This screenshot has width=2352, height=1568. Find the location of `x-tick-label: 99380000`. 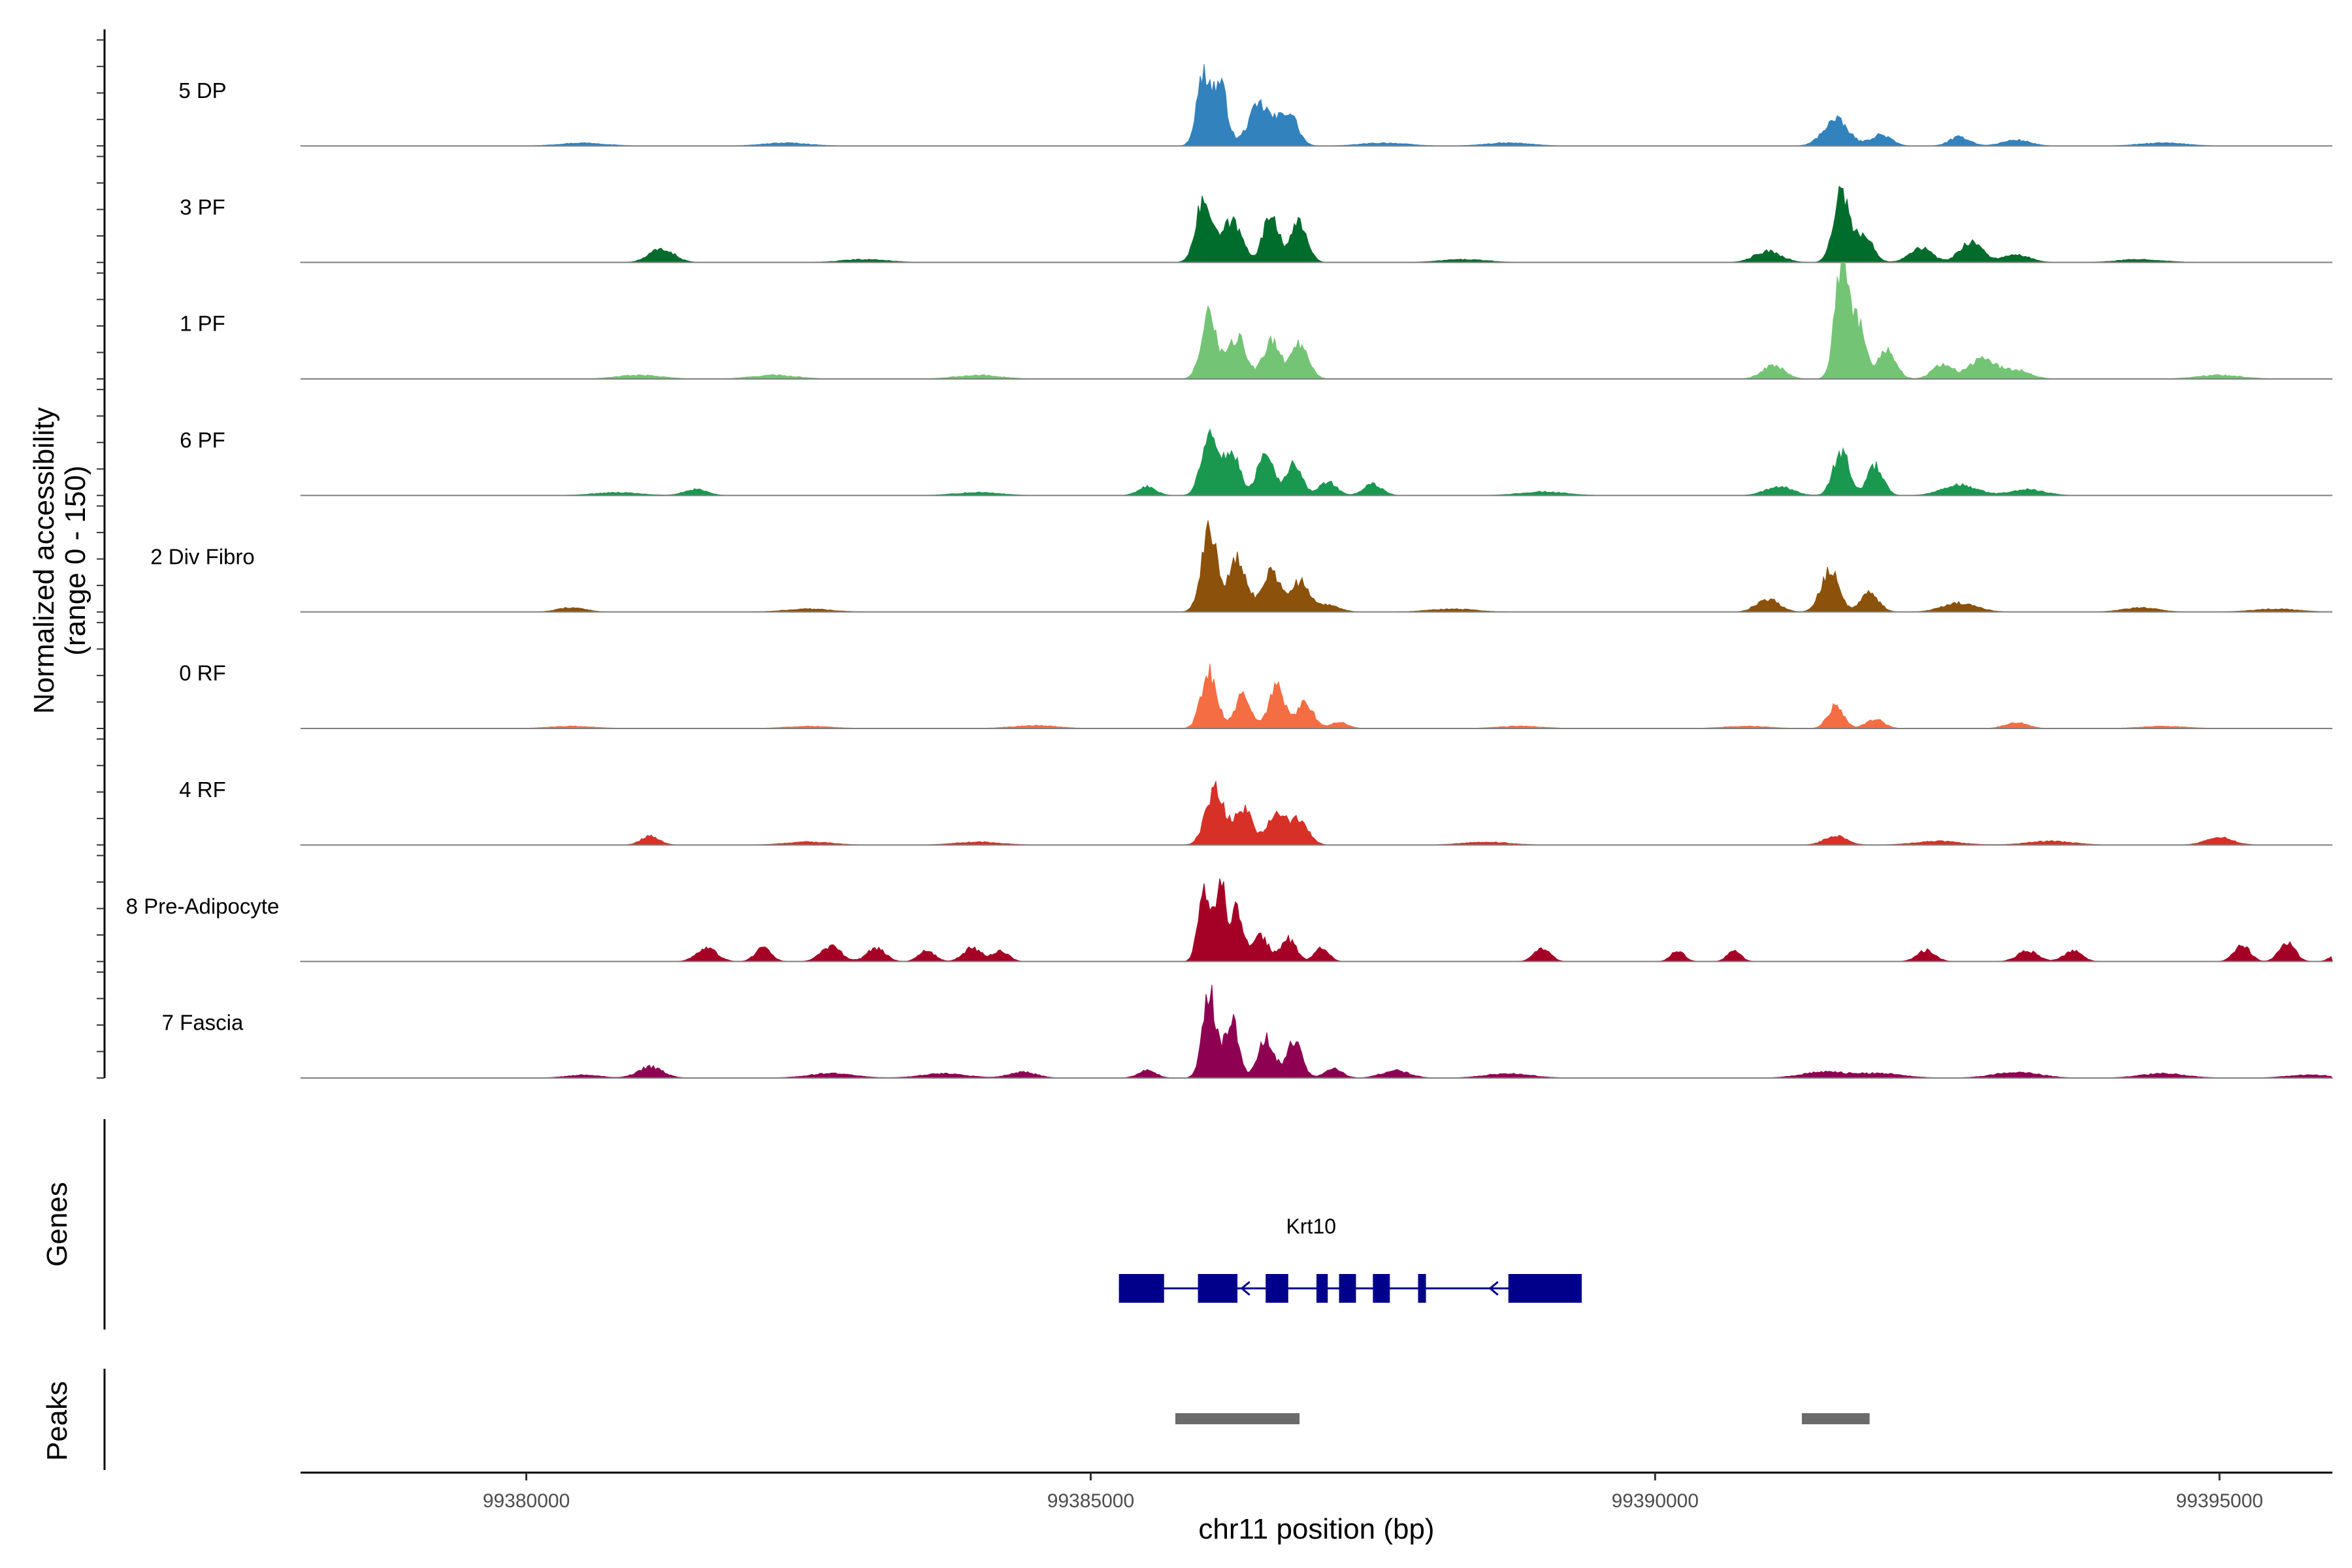

x-tick-label: 99380000 is located at coordinates (526, 1501).